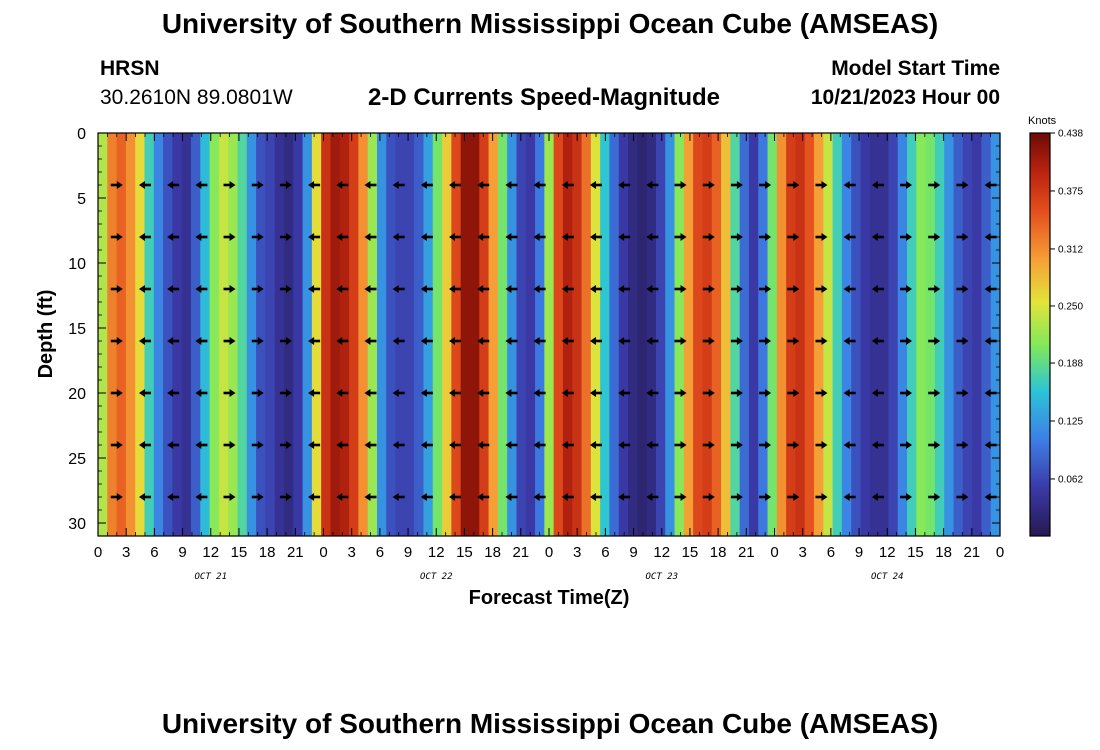  What do you see at coordinates (718, 552) in the screenshot?
I see `x-tick-label: 18` at bounding box center [718, 552].